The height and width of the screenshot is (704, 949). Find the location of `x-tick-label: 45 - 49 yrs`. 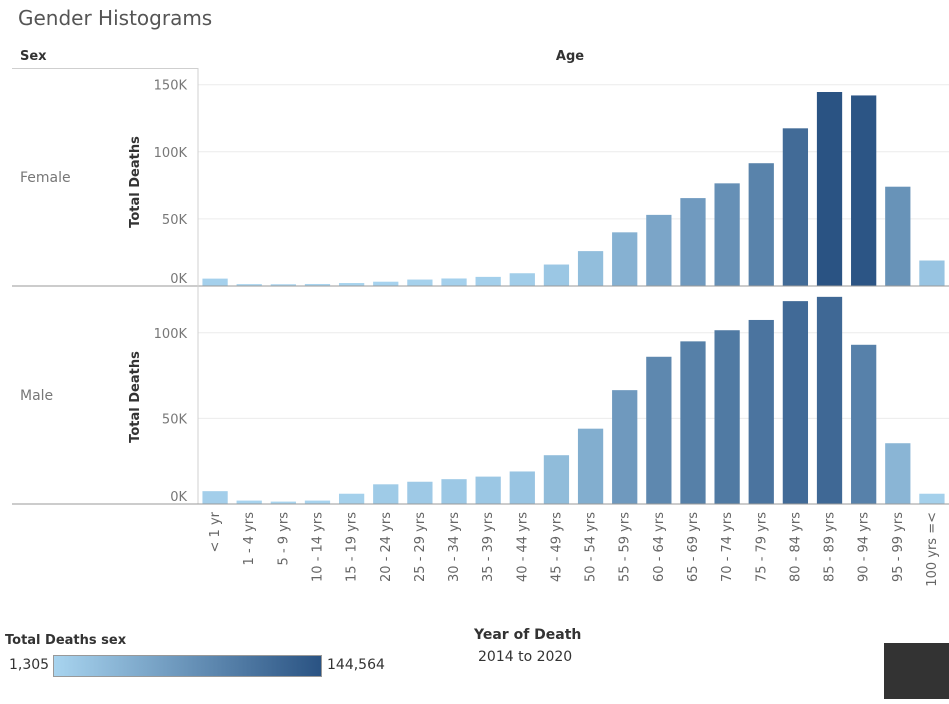

x-tick-label: 45 - 49 yrs is located at coordinates (556, 547).